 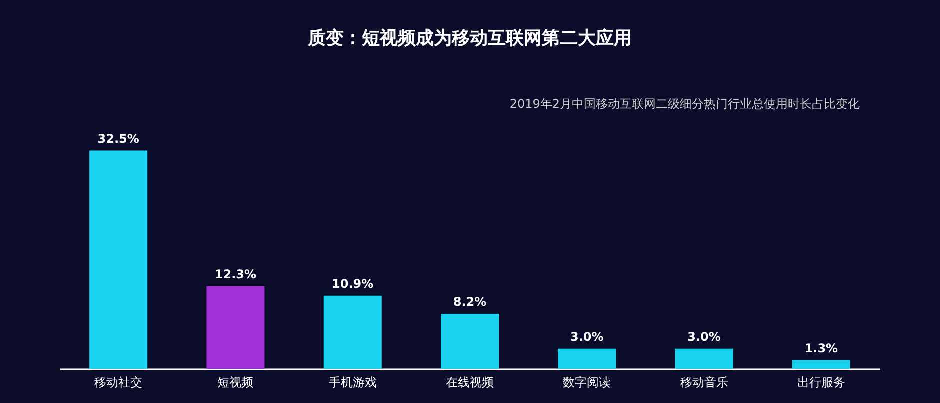 I want to click on x-tick-label: 移动社交, so click(x=118, y=383).